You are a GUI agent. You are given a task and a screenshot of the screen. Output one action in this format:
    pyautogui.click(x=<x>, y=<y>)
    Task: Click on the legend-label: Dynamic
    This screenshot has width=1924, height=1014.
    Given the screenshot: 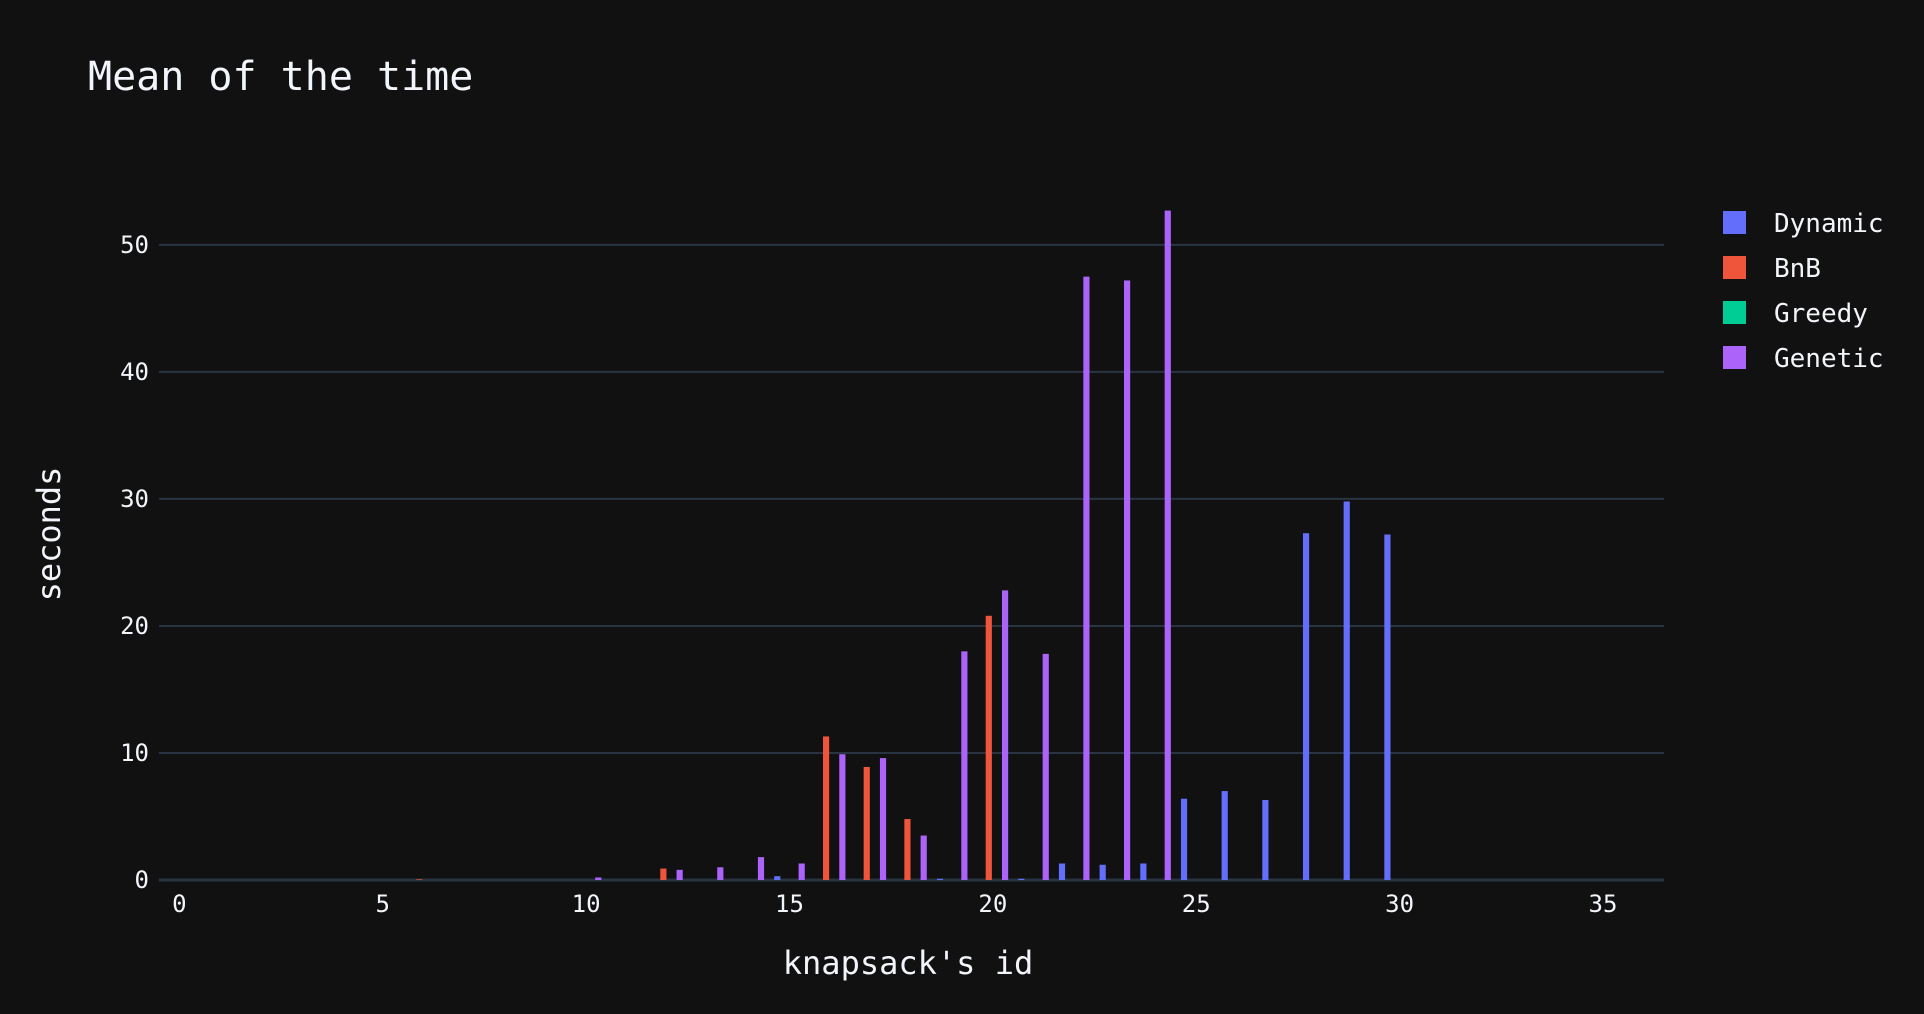 What is the action you would take?
    pyautogui.click(x=1829, y=224)
    